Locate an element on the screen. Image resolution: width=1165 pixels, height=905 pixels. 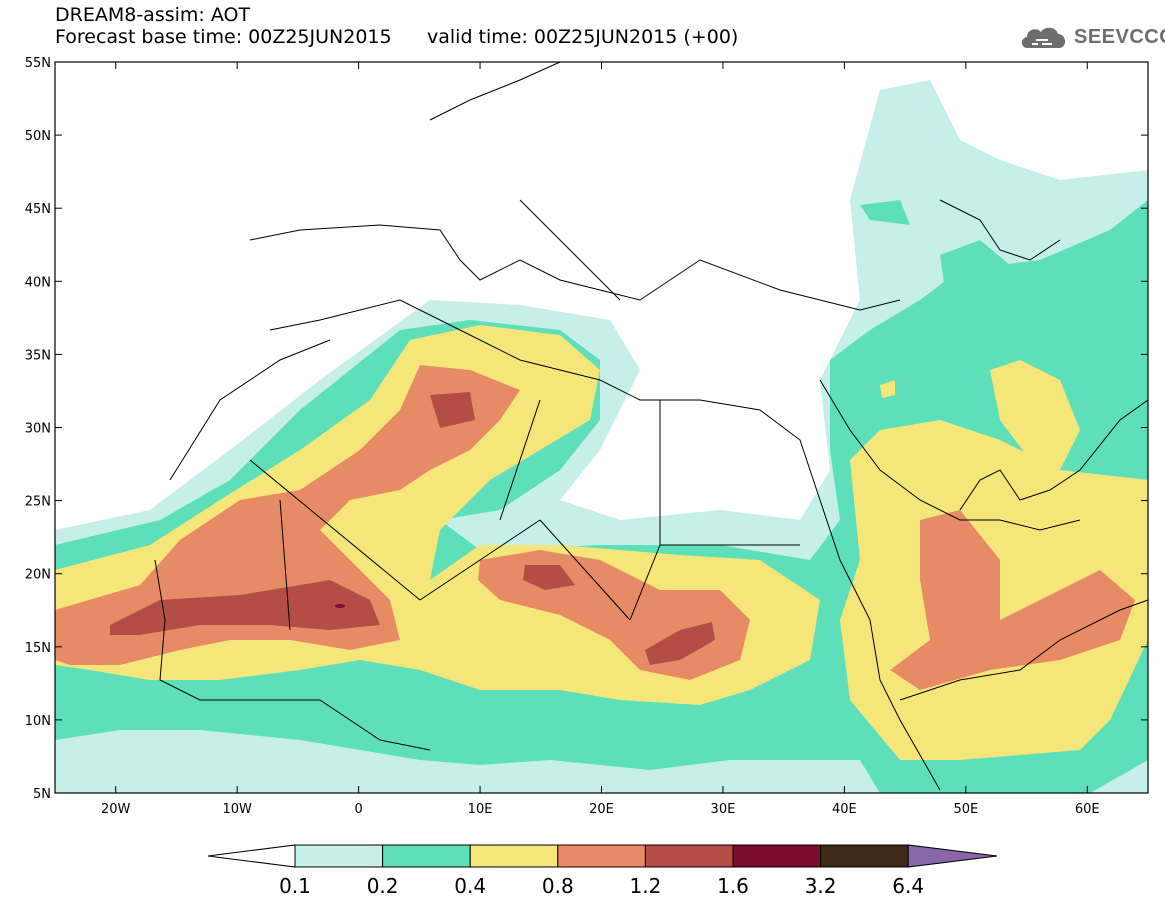
colorbar-level-label: 0.1 is located at coordinates (295, 886).